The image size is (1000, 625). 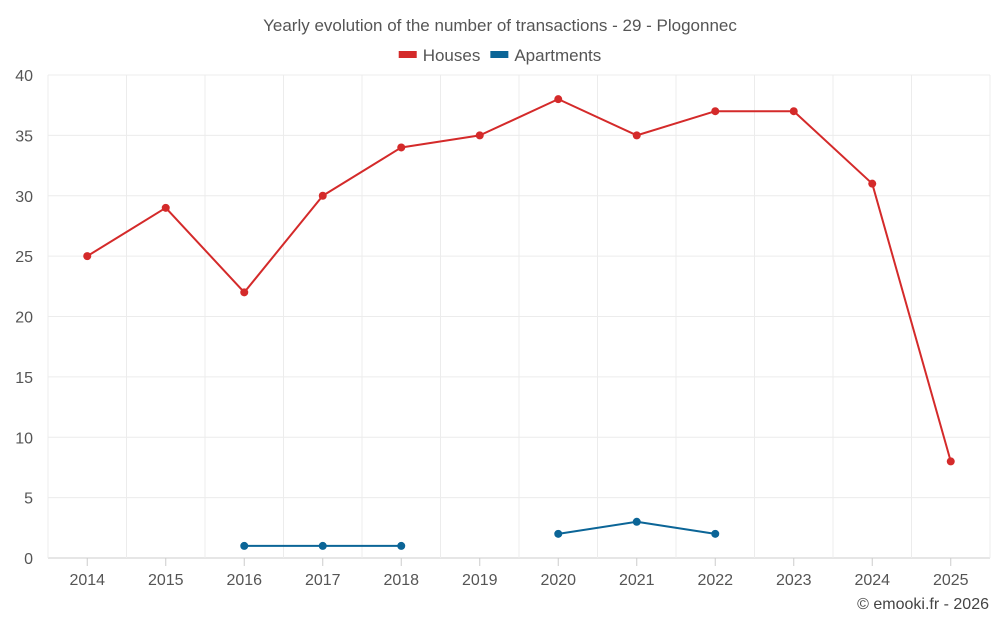 What do you see at coordinates (24, 378) in the screenshot?
I see `y-tick-label: 15` at bounding box center [24, 378].